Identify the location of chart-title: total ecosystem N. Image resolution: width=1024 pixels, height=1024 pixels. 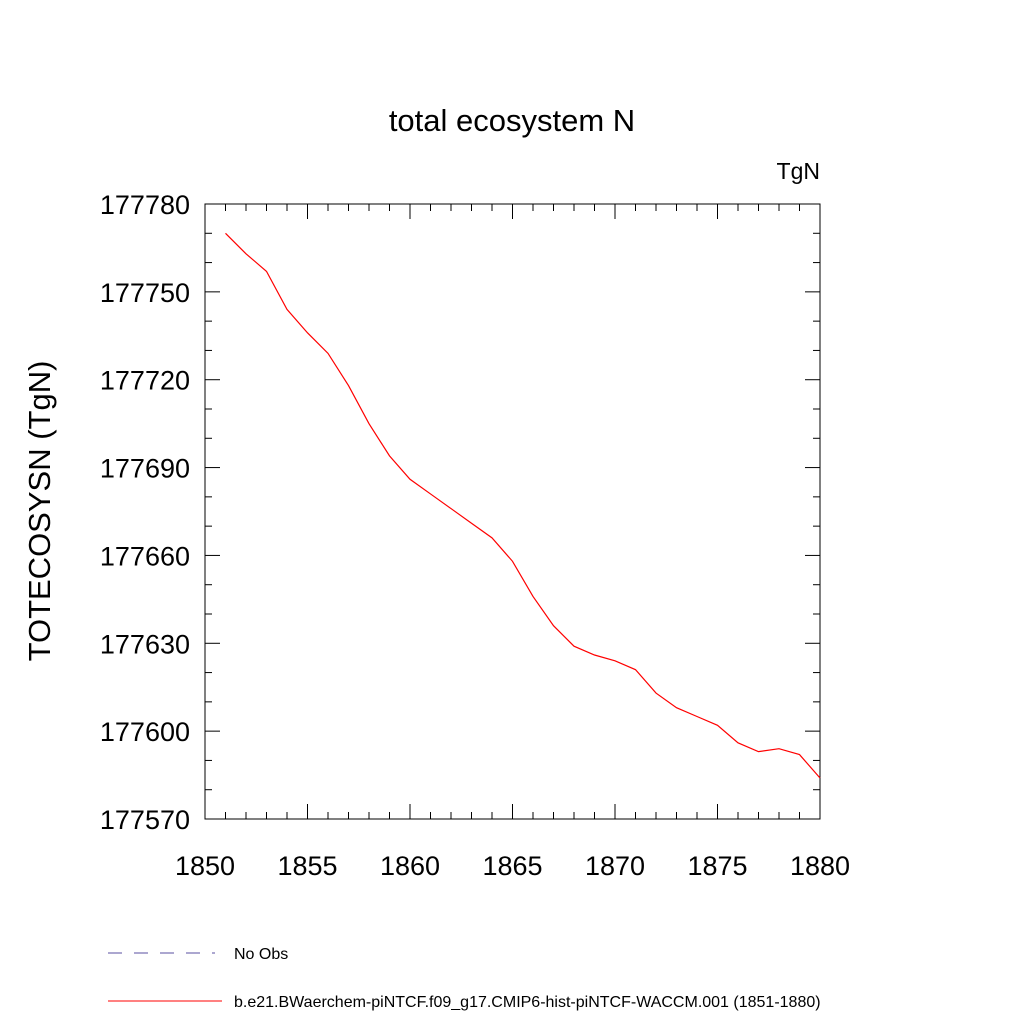
(512, 120).